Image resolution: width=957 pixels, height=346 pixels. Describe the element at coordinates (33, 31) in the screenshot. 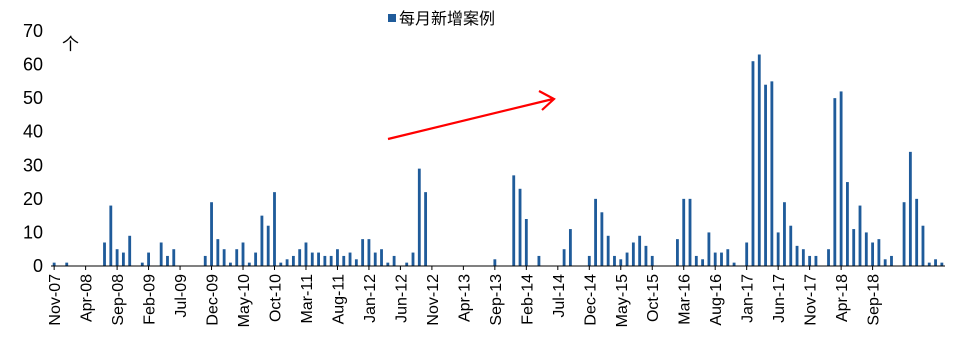

I see `y-tick-label: 70` at that location.